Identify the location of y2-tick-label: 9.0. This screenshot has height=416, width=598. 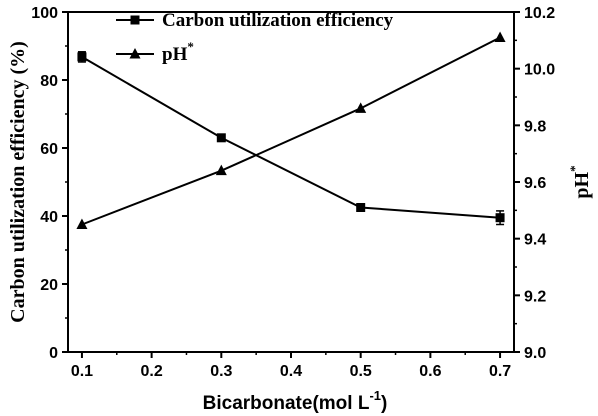
(535, 353).